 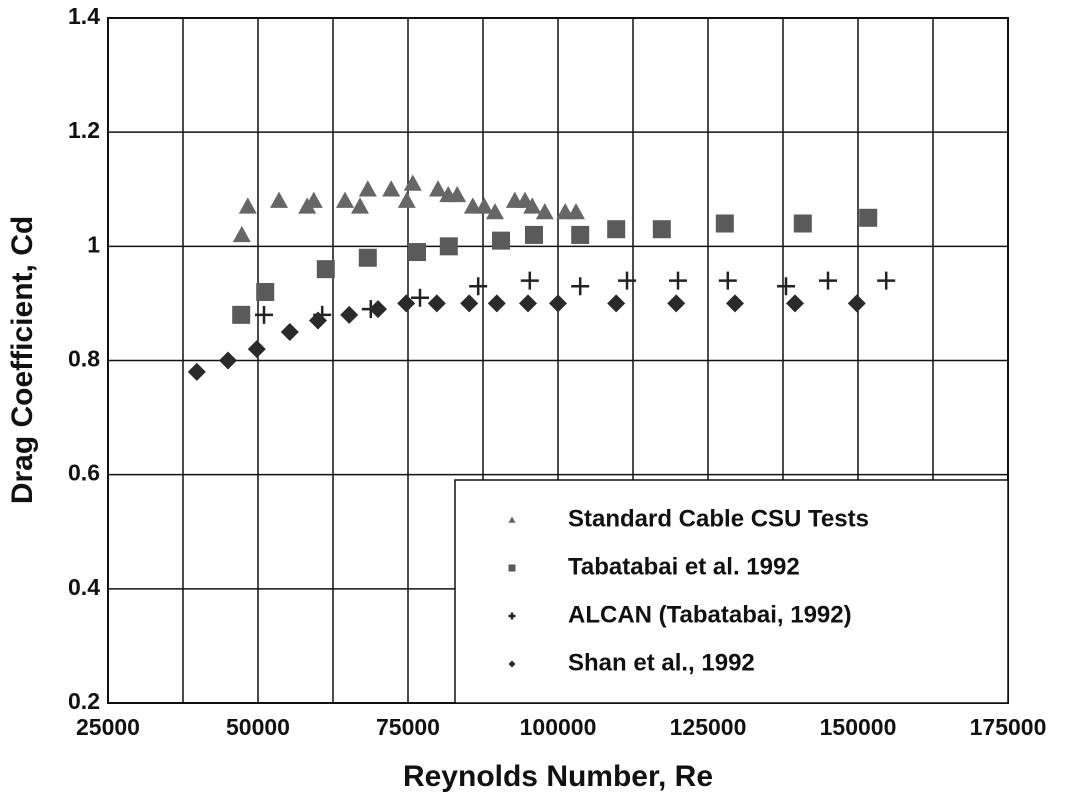 I want to click on y-tick-label: 0.2, so click(x=84, y=701).